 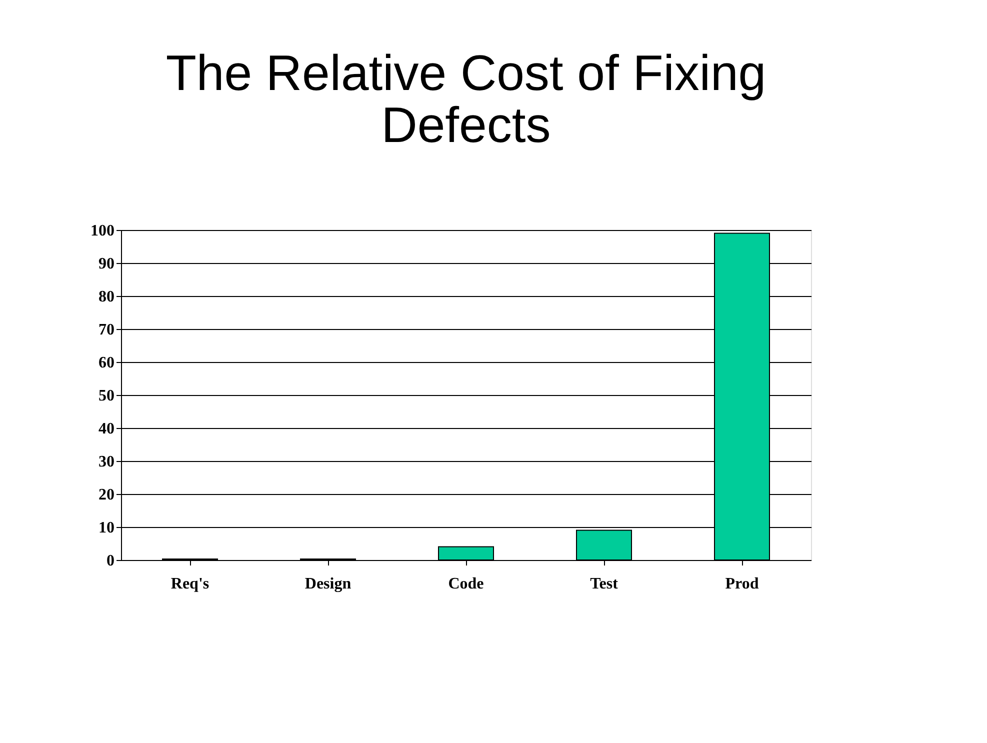 What do you see at coordinates (466, 584) in the screenshot?
I see `x-tick-label: Code` at bounding box center [466, 584].